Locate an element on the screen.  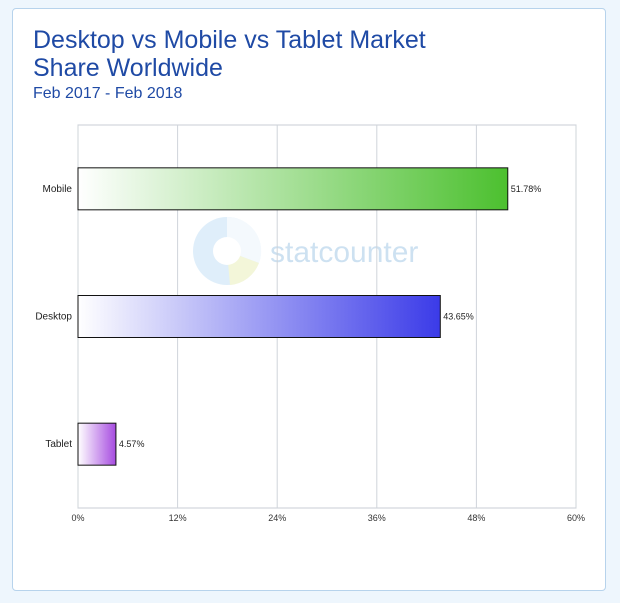
category-label: Mobile is located at coordinates (58, 189).